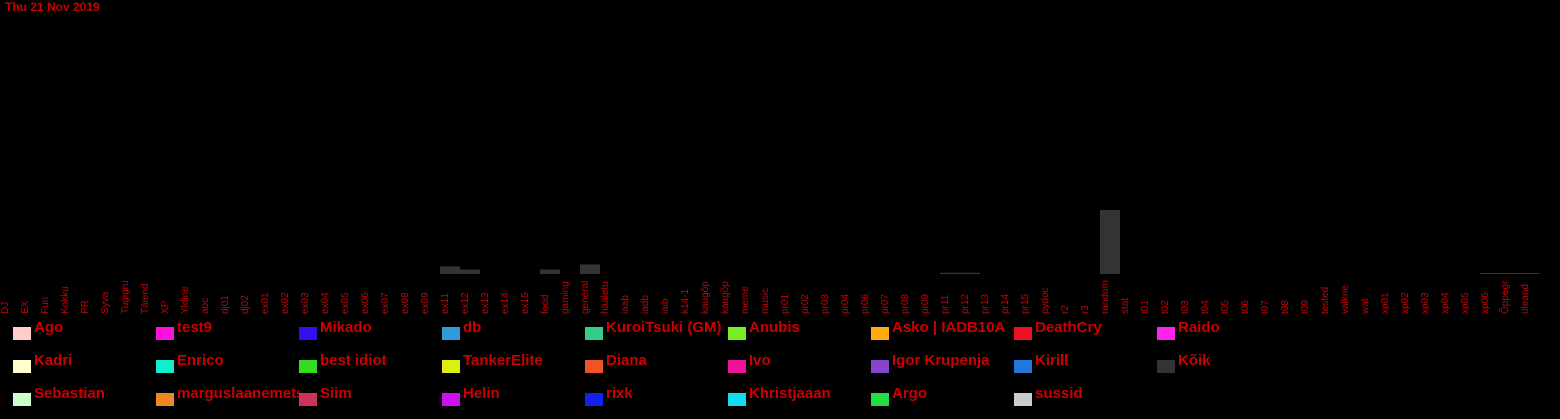 The width and height of the screenshot is (1560, 419). I want to click on category-label: t09, so click(1305, 307).